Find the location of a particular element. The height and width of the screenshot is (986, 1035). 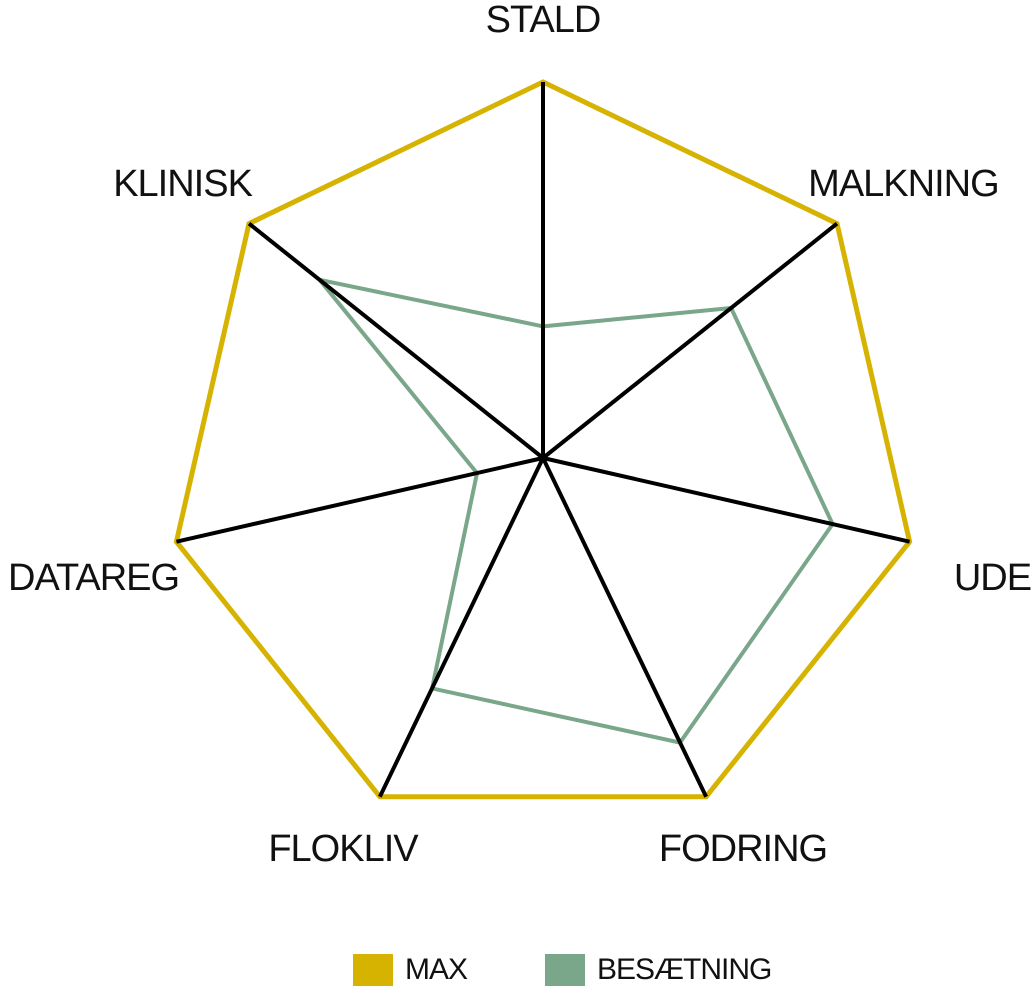

category-label: FLOKLIV is located at coordinates (343, 849).